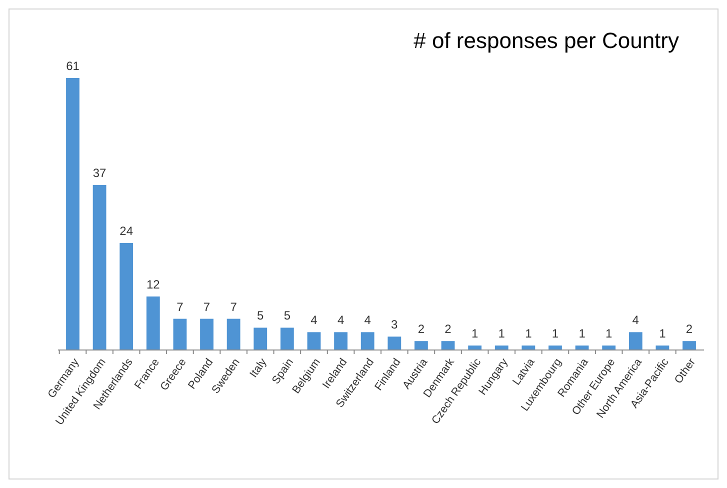 The width and height of the screenshot is (727, 488). I want to click on data-label: 24, so click(127, 231).